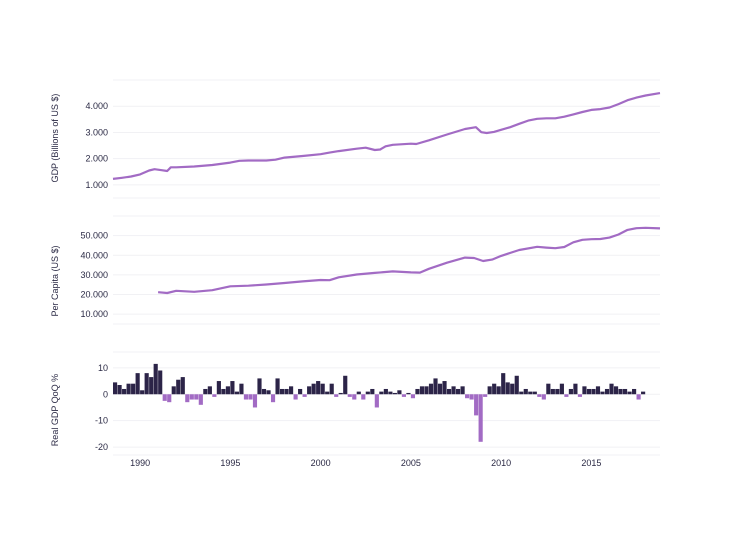 The image size is (741, 537). What do you see at coordinates (101, 407) in the screenshot?
I see `qoq-y-tick-labels: -20 -10 0 10` at bounding box center [101, 407].